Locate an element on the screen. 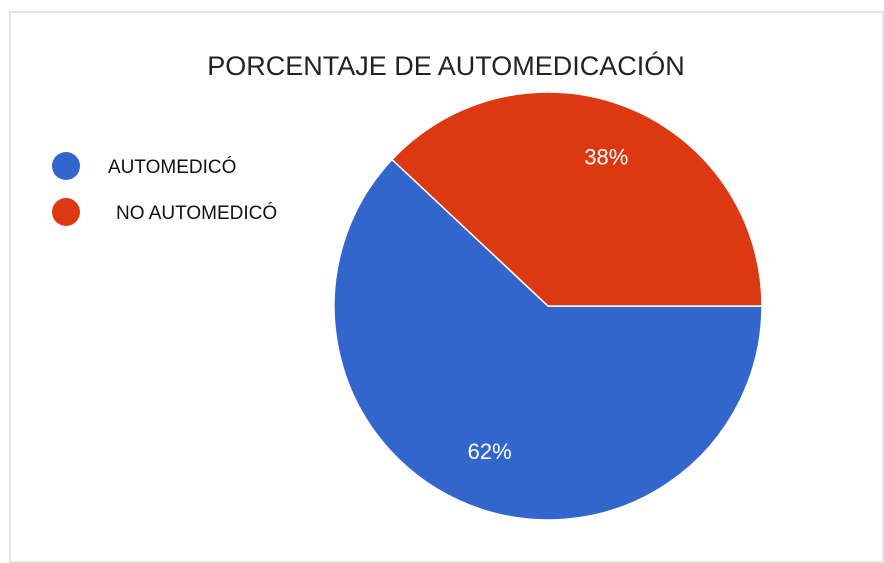 This screenshot has height=563, width=884. slice-label: 38% is located at coordinates (606, 157).